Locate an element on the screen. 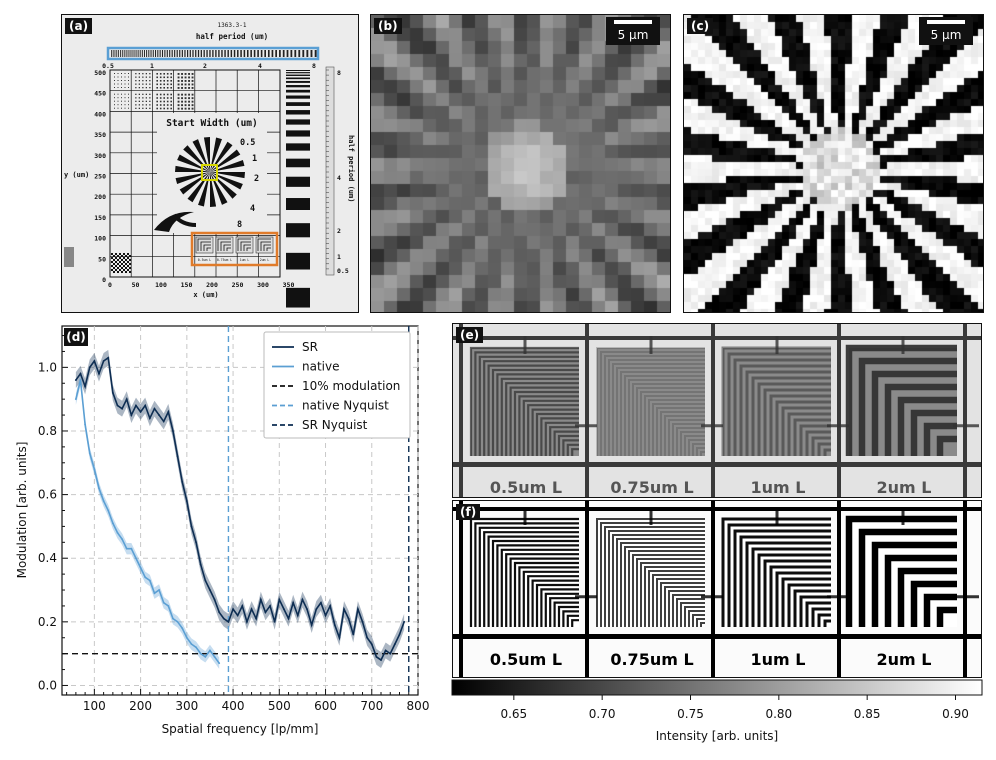  colorbar-label: Intensity [arb. units] is located at coordinates (717, 736).